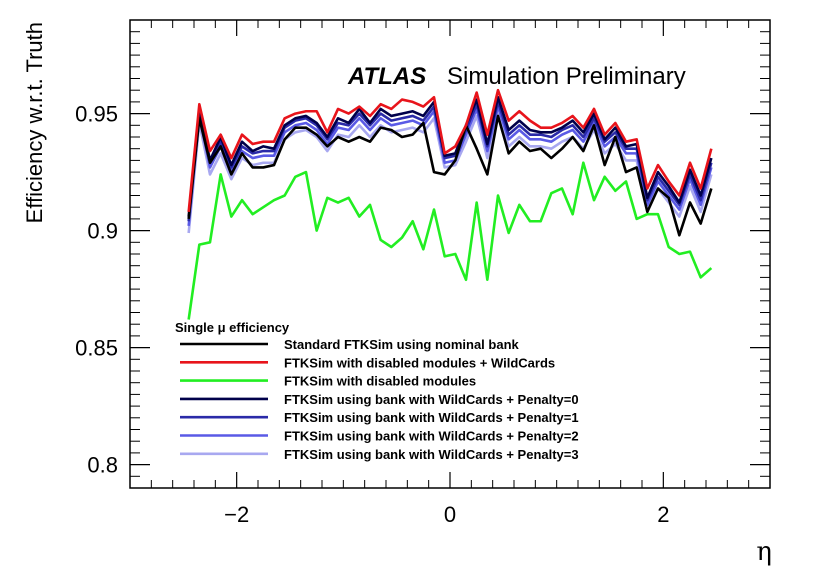 The width and height of the screenshot is (814, 584). I want to click on legend-entry-2: FTKSim with disabled modules, so click(380, 381).